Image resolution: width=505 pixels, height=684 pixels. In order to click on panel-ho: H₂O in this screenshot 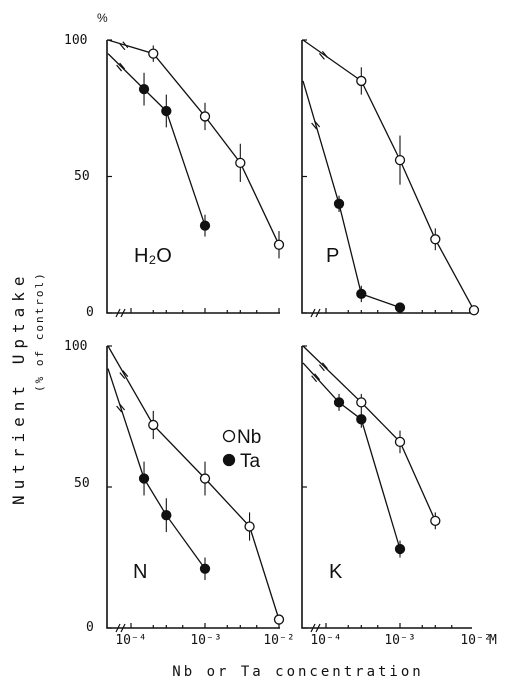, I will do `click(195, 178)`.